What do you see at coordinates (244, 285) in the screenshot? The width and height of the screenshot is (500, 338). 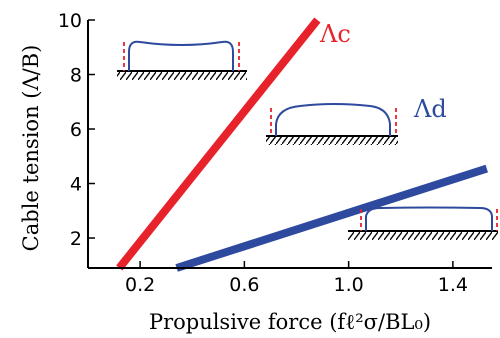 I see `x-tick-label: 0.6` at bounding box center [244, 285].